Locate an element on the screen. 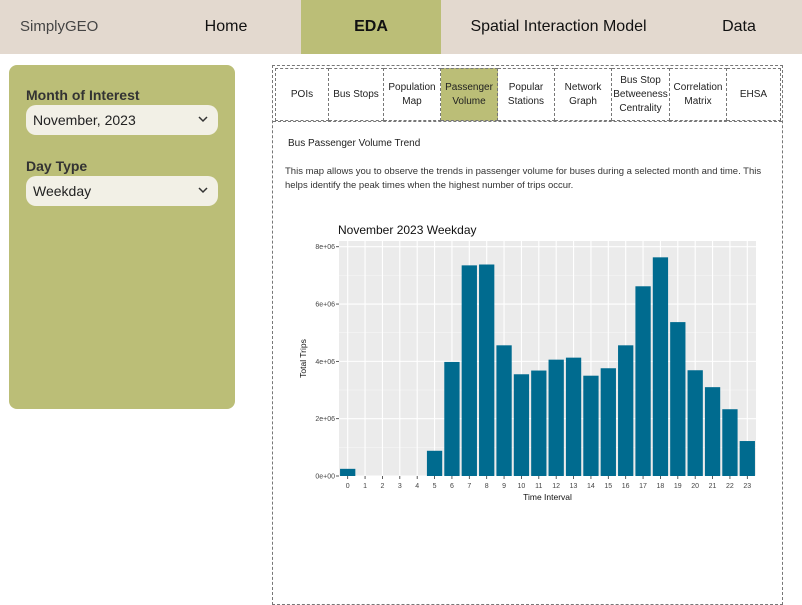 Image resolution: width=802 pixels, height=605 pixels. chart-x-tick-label: 21 is located at coordinates (713, 486).